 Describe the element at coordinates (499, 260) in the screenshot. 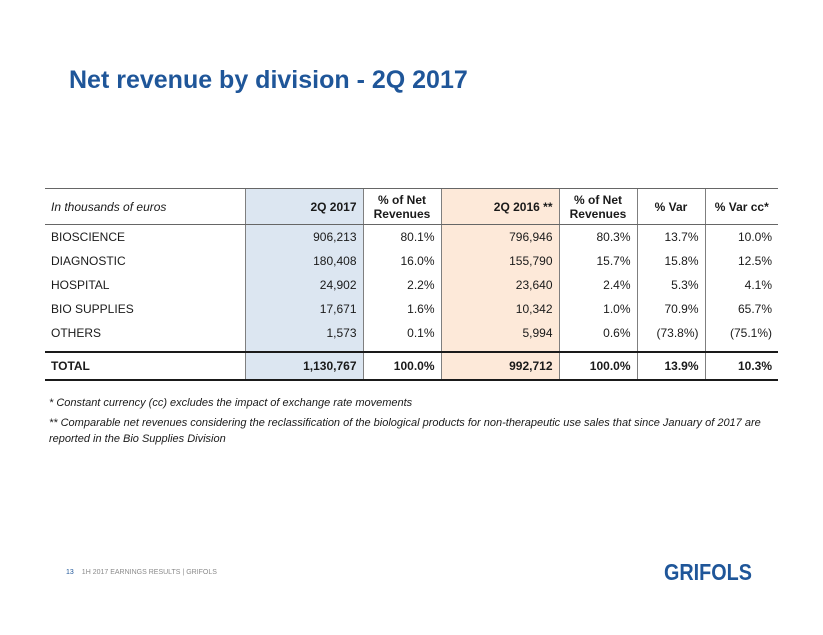

I see `value-2q2016-cell: 155,790` at that location.